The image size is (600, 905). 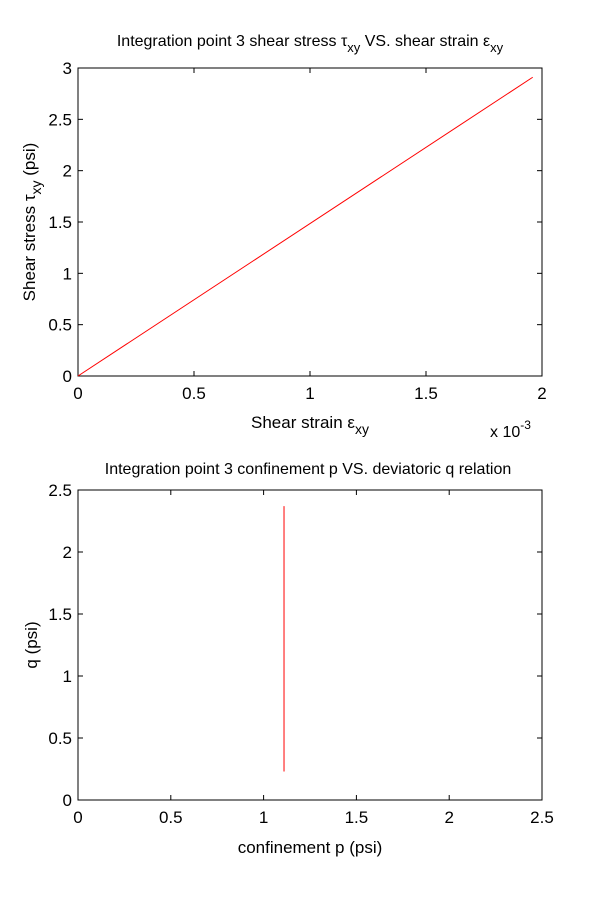 What do you see at coordinates (542, 817) in the screenshot?
I see `x-tick-label: 2.5` at bounding box center [542, 817].